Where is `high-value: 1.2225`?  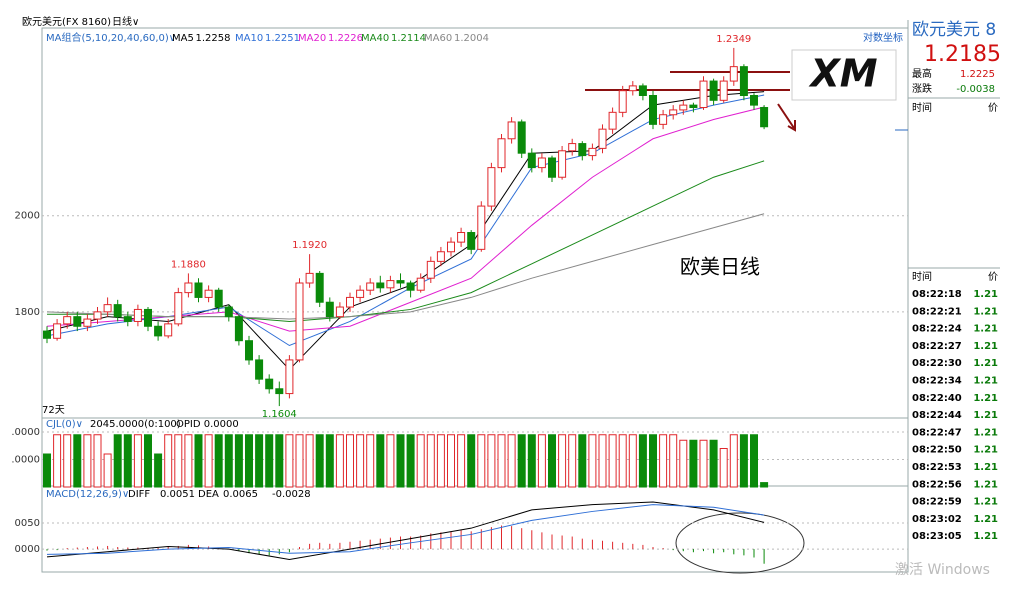
high-value: 1.2225 is located at coordinates (977, 74).